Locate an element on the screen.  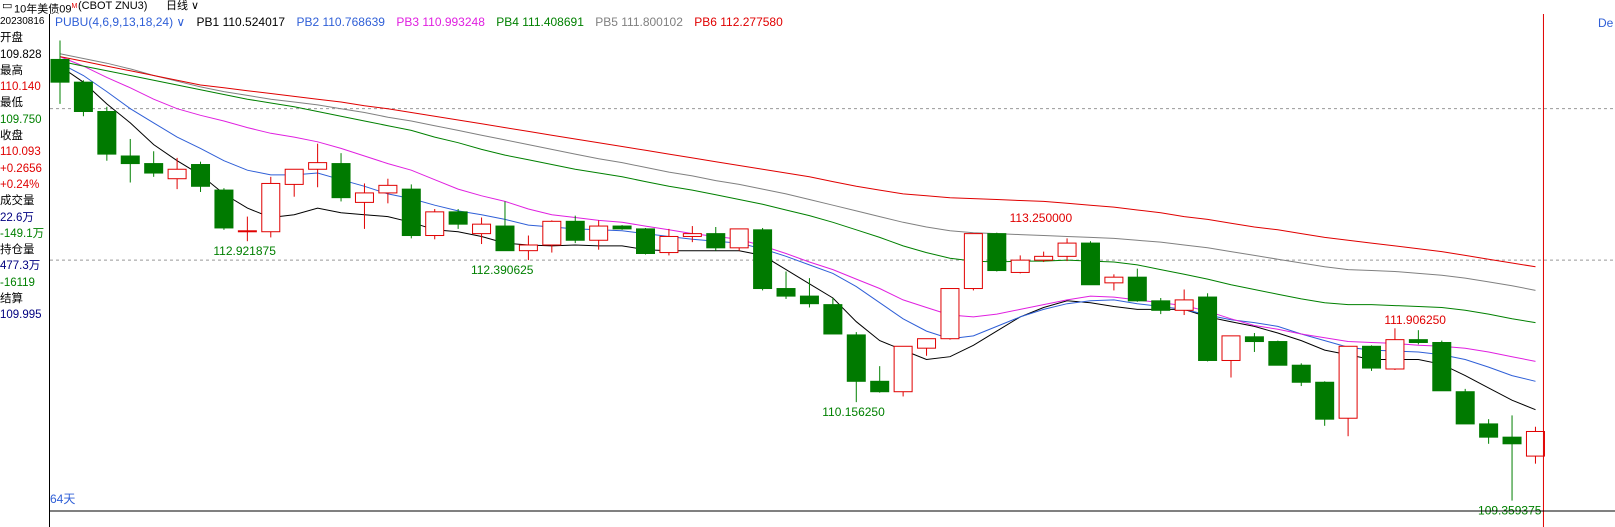
legend-pb4: PB4 111.408691 is located at coordinates (540, 22).